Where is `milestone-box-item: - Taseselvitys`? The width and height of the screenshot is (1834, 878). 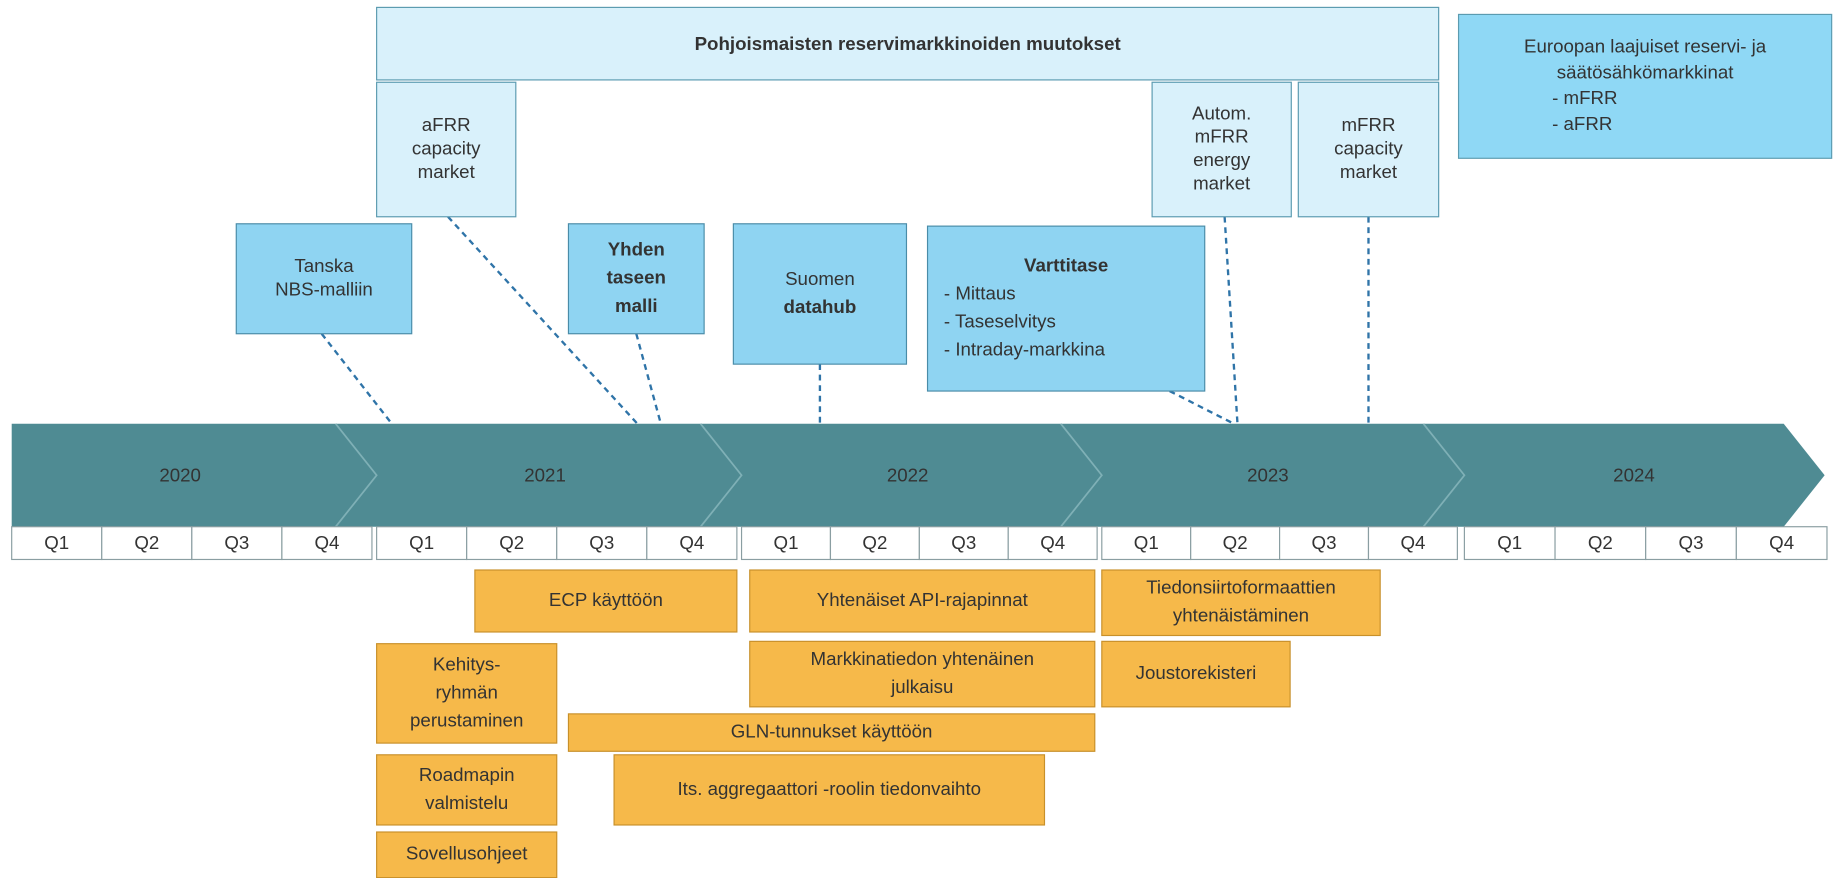 milestone-box-item: - Taseselvitys is located at coordinates (1000, 321).